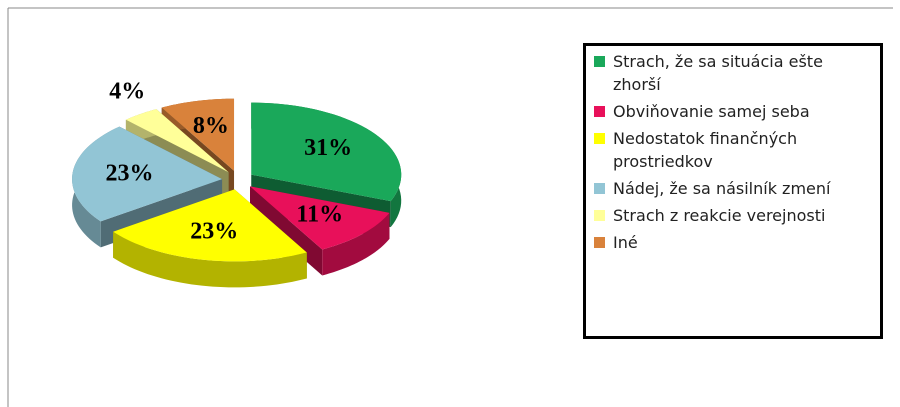 Image resolution: width=900 pixels, height=407 pixels. Describe the element at coordinates (319, 214) in the screenshot. I see `data-label: 11%` at that location.